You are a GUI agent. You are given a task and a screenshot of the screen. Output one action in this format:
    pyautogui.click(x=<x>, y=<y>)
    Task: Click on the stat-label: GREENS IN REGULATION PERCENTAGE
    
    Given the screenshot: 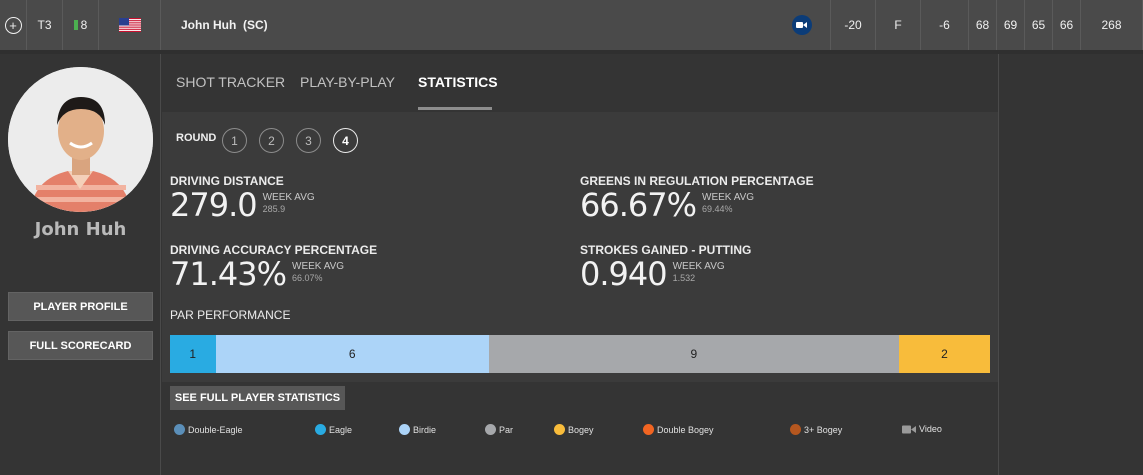 What is the action you would take?
    pyautogui.click(x=697, y=181)
    